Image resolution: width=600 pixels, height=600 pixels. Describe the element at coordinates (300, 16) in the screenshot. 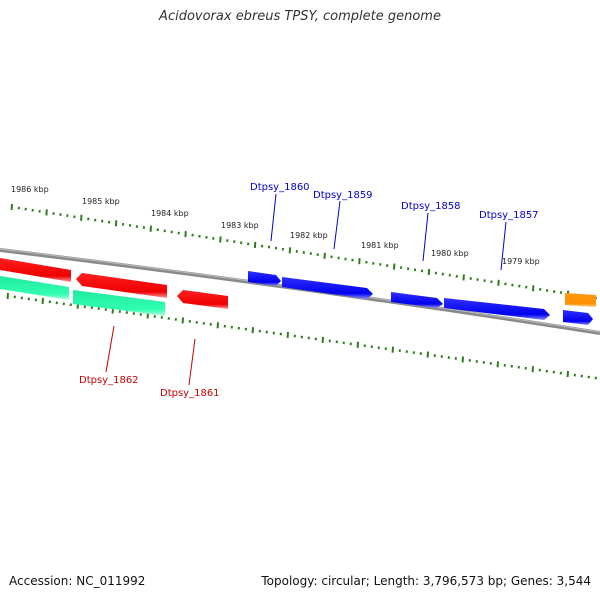

I see `page-title: Acidovorax ebreus TPSY, complete genome` at that location.